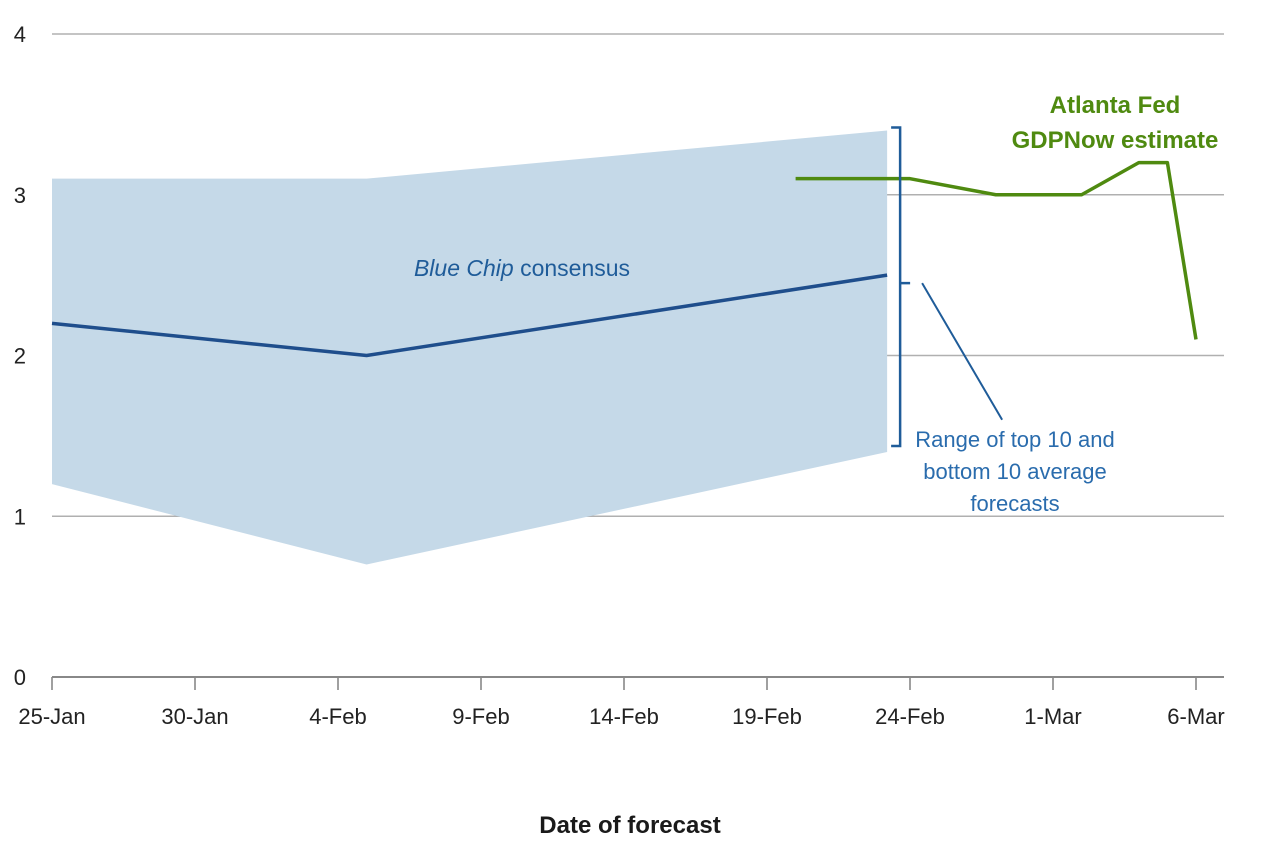  I want to click on range-annotation-line-2: bottom 10 average, so click(1014, 471).